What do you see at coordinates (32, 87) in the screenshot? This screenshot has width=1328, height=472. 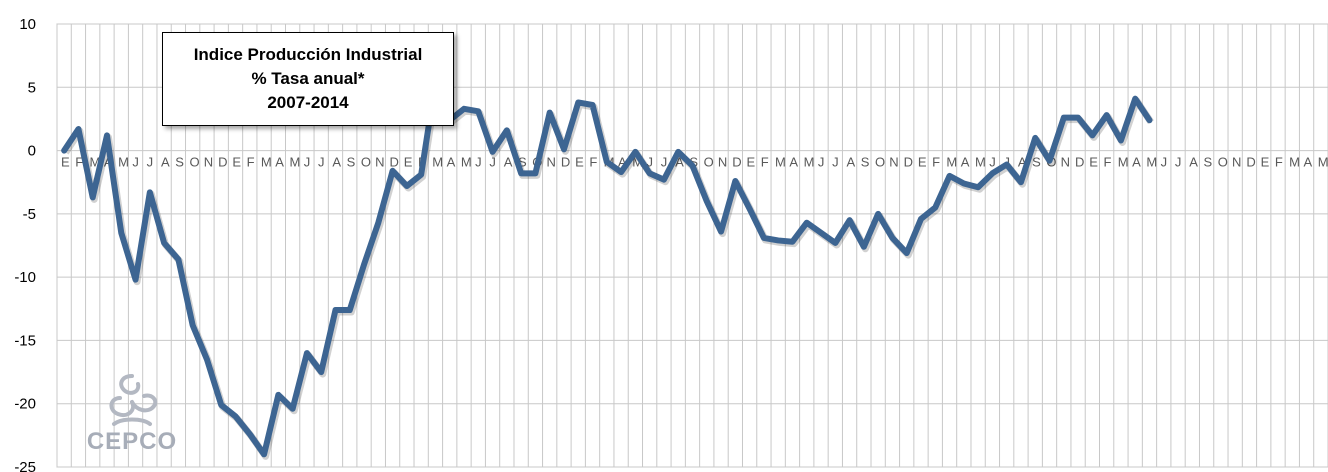 I see `y-tick-label: 5` at bounding box center [32, 87].